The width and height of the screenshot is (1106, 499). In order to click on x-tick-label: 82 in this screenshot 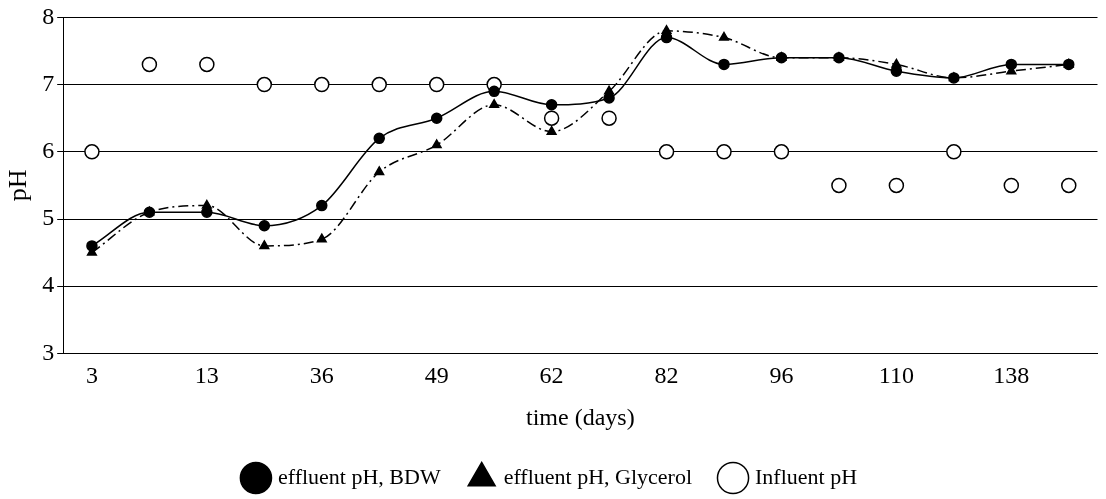, I will do `click(666, 375)`.